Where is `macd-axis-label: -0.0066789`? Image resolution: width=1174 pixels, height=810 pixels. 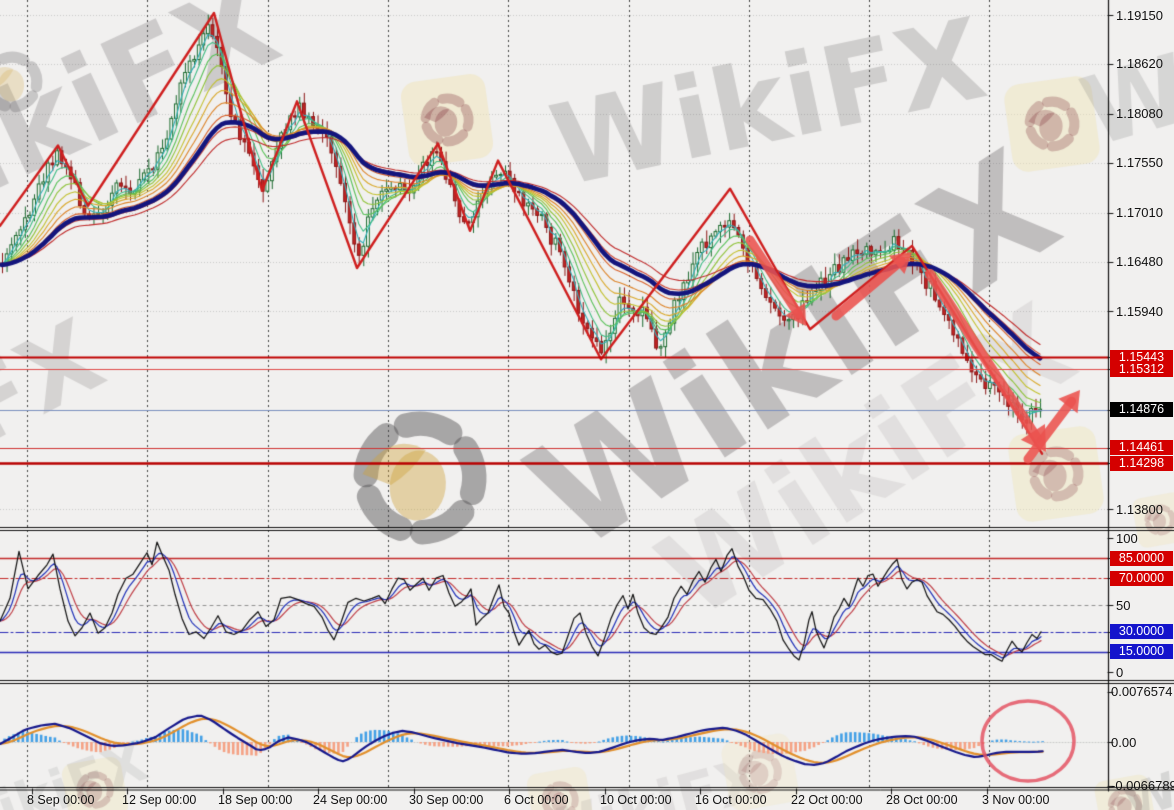 macd-axis-label: -0.0066789 is located at coordinates (1142, 785).